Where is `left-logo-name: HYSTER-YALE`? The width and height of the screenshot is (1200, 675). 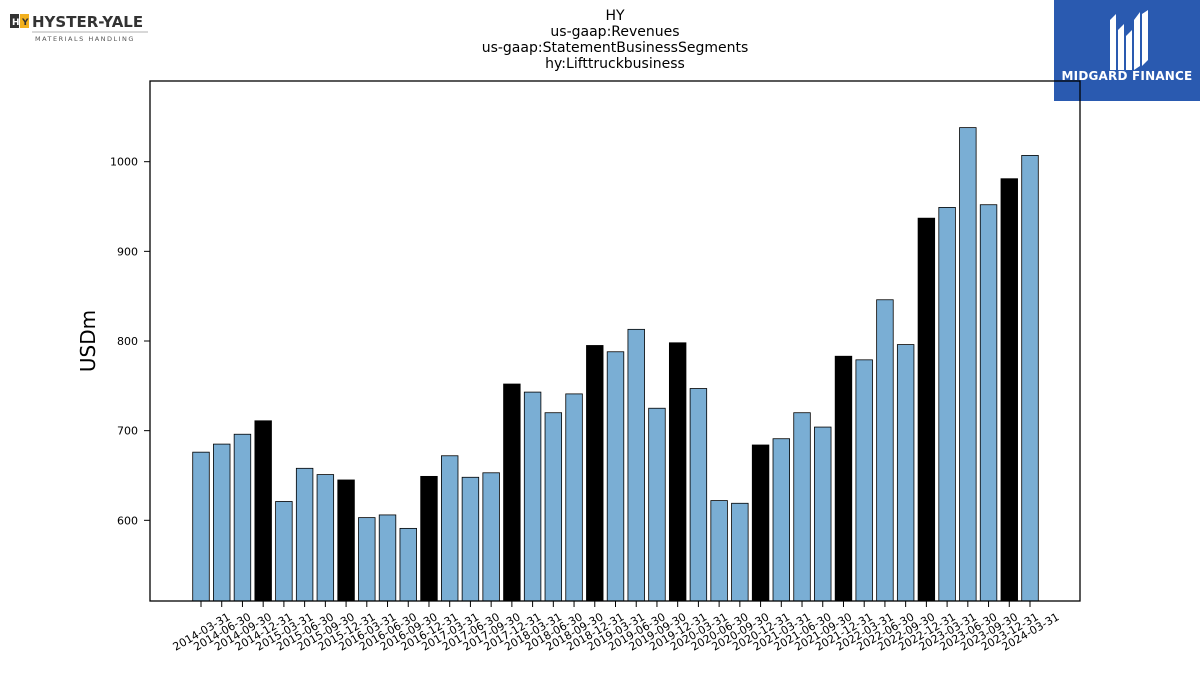 left-logo-name: HYSTER-YALE is located at coordinates (87, 22).